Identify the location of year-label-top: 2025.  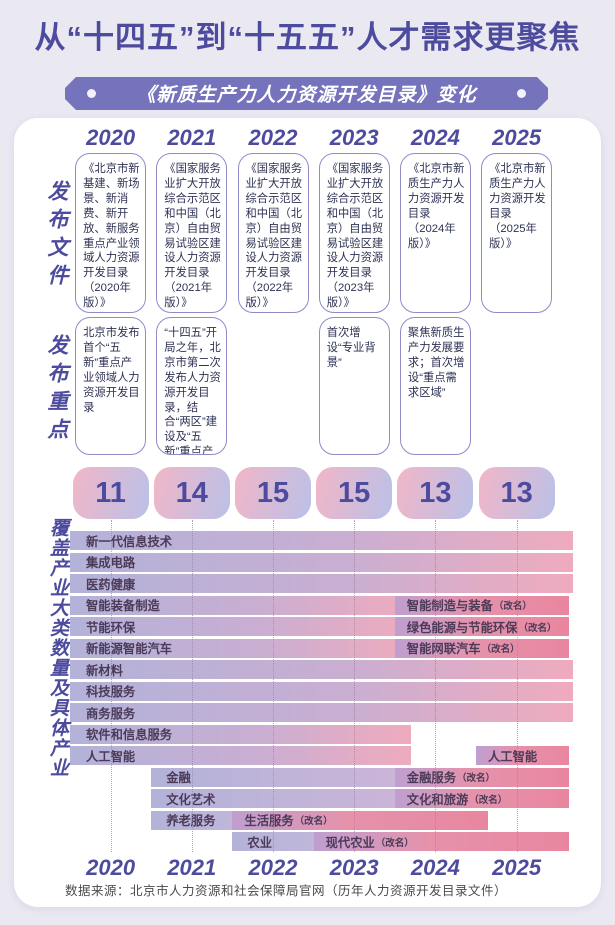
(517, 137).